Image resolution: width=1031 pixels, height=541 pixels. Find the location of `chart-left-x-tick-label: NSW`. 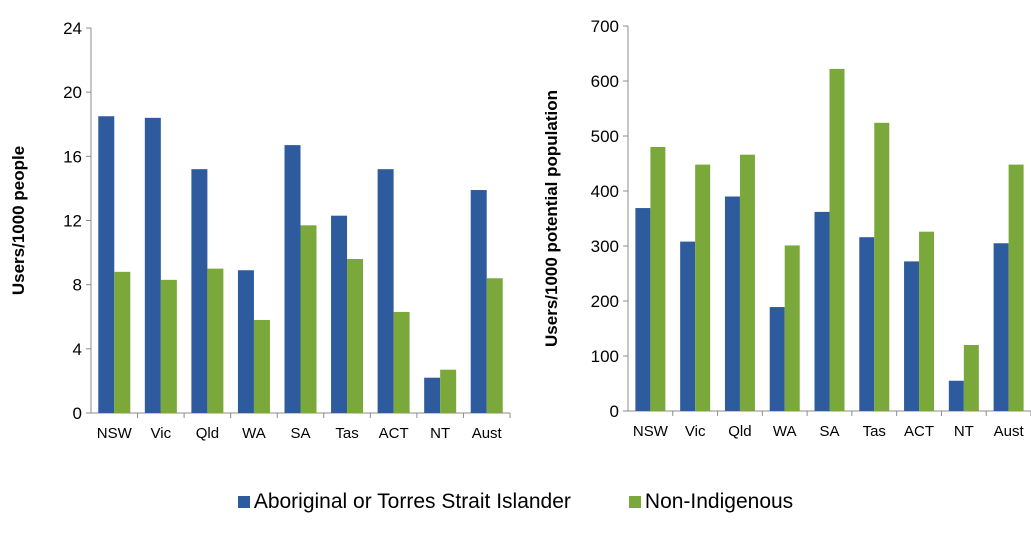

chart-left-x-tick-label: NSW is located at coordinates (115, 433).